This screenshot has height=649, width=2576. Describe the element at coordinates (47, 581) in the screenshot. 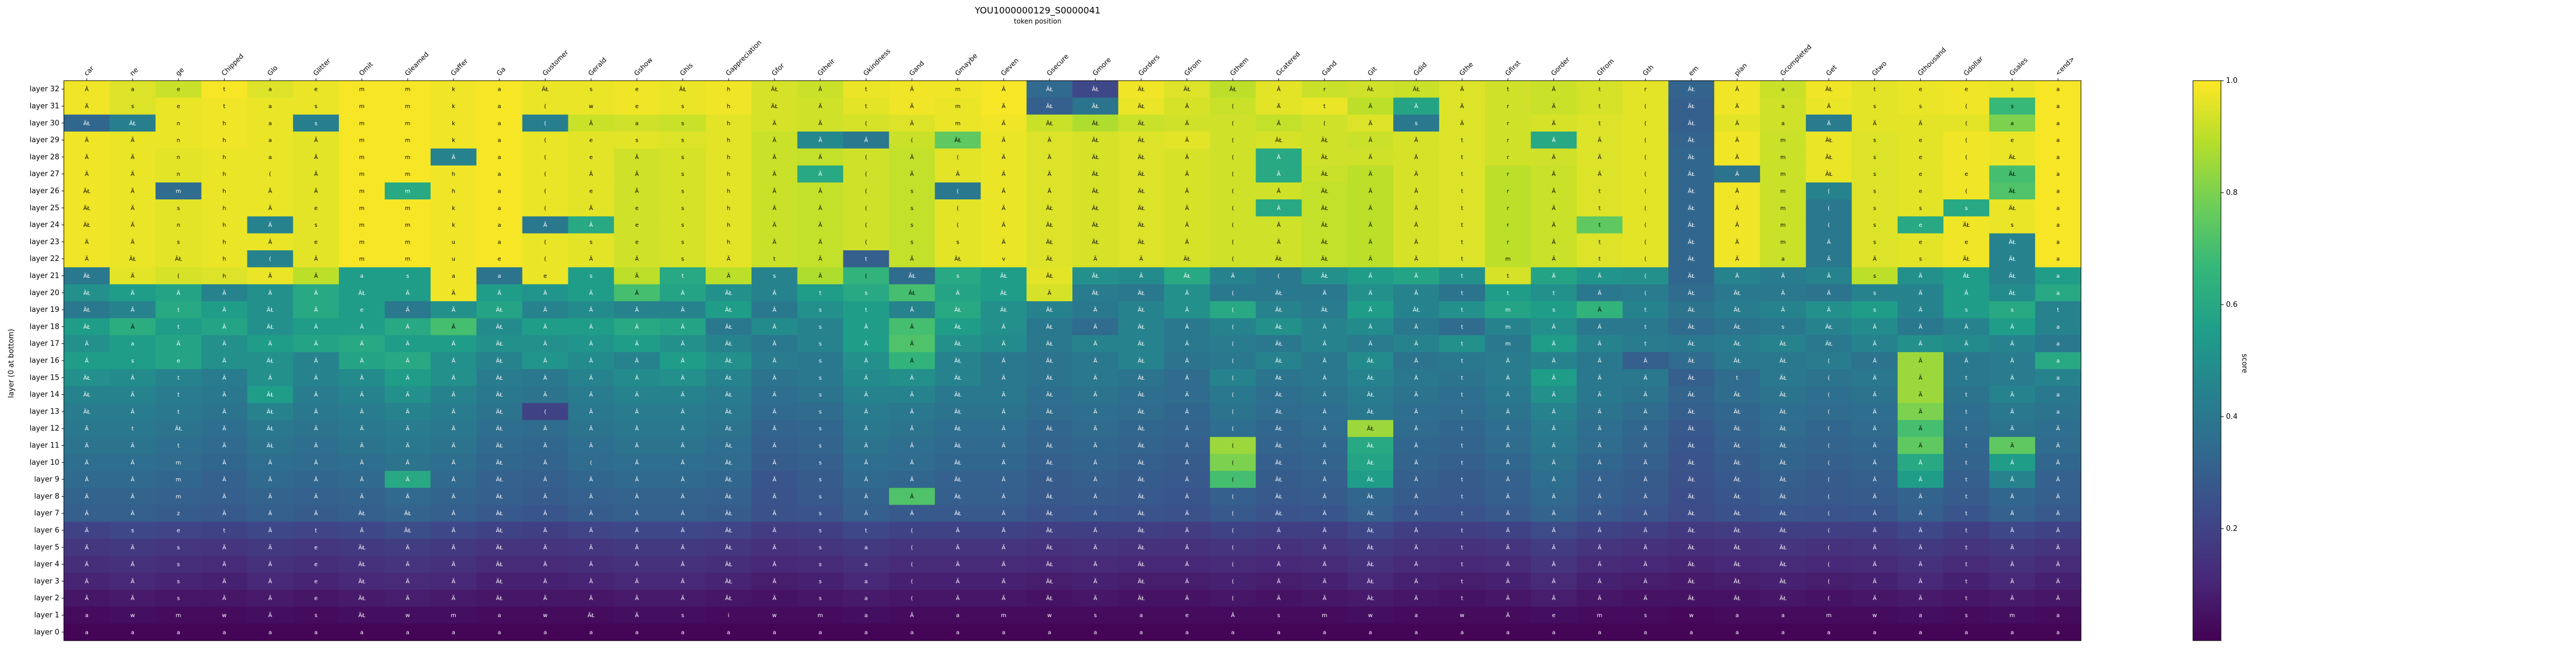

I see `y-tick-label: layer 3` at that location.